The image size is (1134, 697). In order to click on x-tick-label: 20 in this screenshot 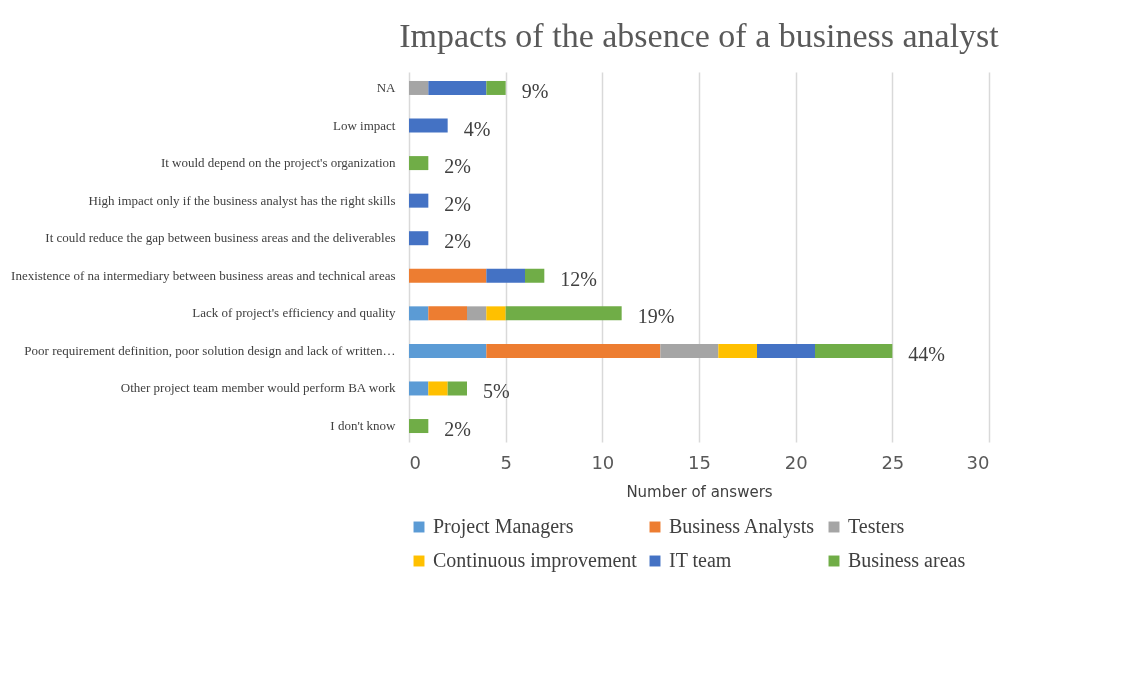, I will do `click(796, 462)`.